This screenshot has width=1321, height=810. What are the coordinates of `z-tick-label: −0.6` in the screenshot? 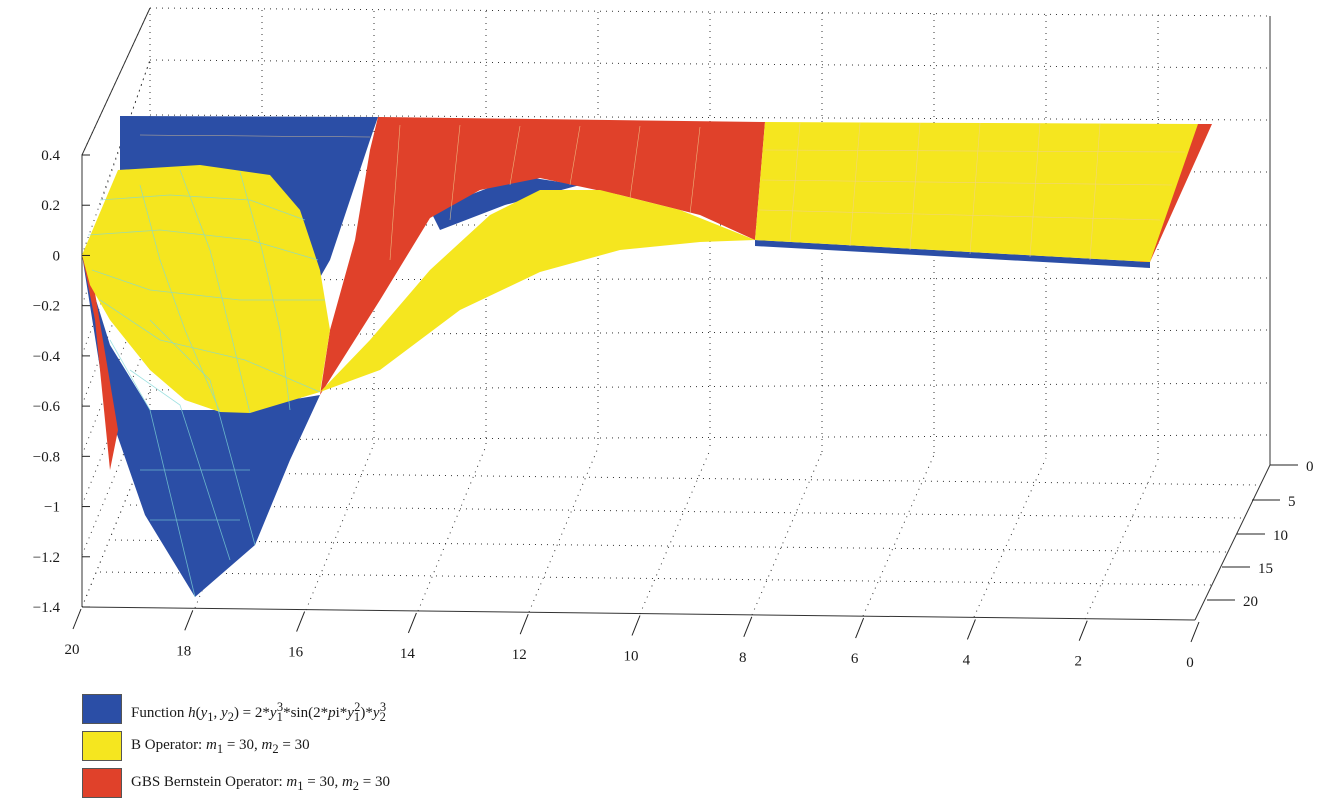 It's located at (47, 407).